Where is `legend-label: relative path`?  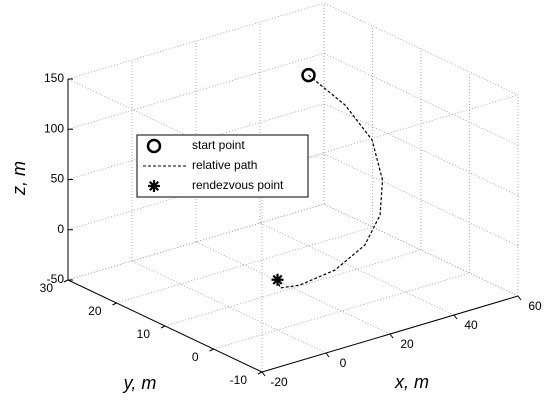
legend-label: relative path is located at coordinates (224, 165).